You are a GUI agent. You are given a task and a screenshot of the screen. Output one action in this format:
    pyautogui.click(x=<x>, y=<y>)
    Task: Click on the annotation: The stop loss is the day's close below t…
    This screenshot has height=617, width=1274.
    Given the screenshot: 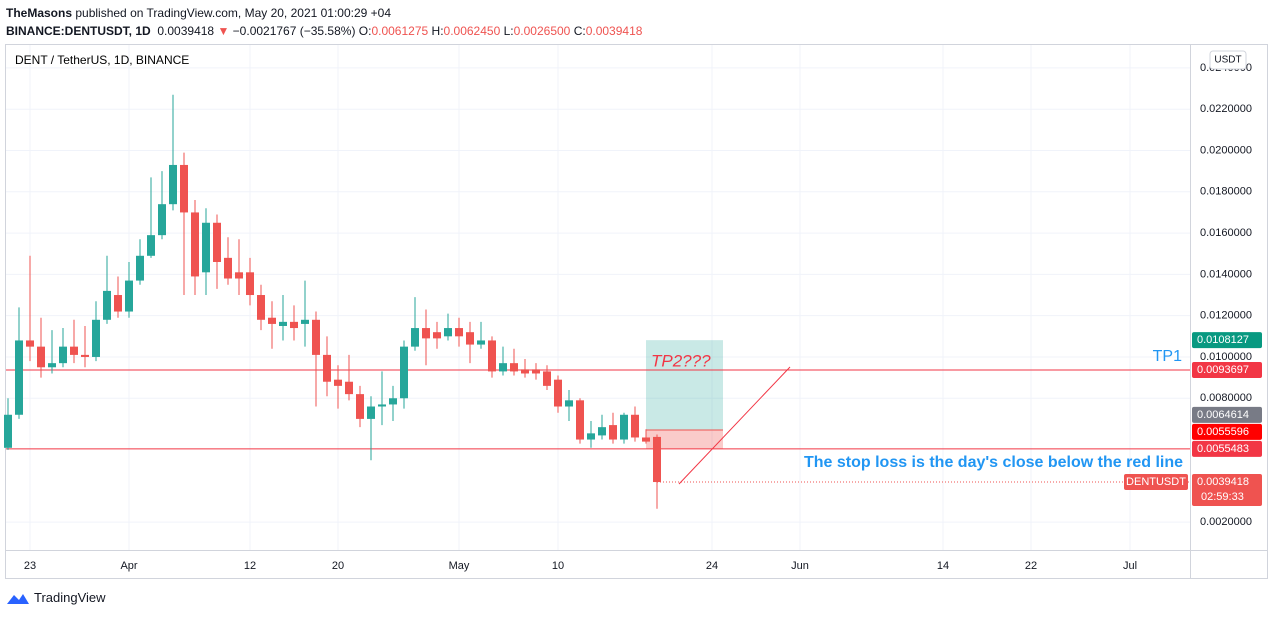 What is the action you would take?
    pyautogui.click(x=993, y=462)
    